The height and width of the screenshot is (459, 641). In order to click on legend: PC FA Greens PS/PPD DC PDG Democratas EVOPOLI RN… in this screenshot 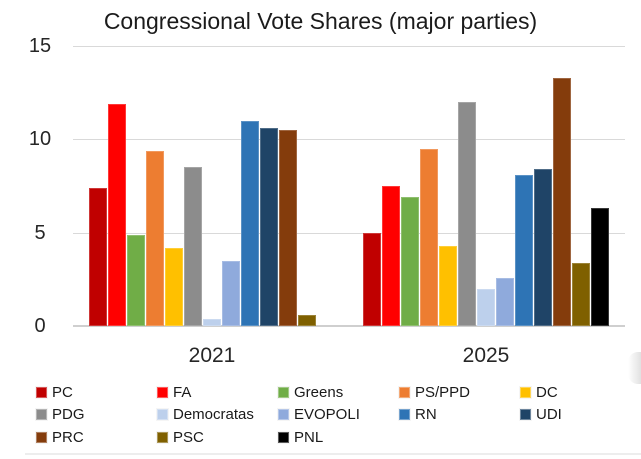, I will do `click(338, 415)`.